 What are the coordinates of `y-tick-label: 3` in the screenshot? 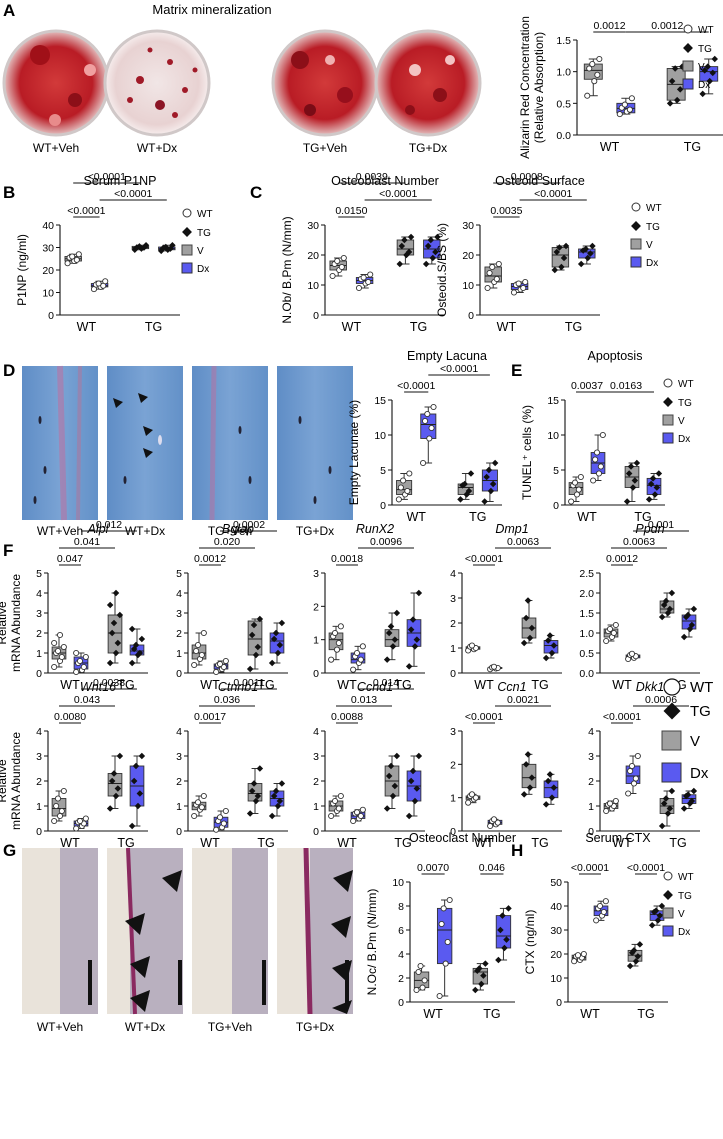 It's located at (39, 614).